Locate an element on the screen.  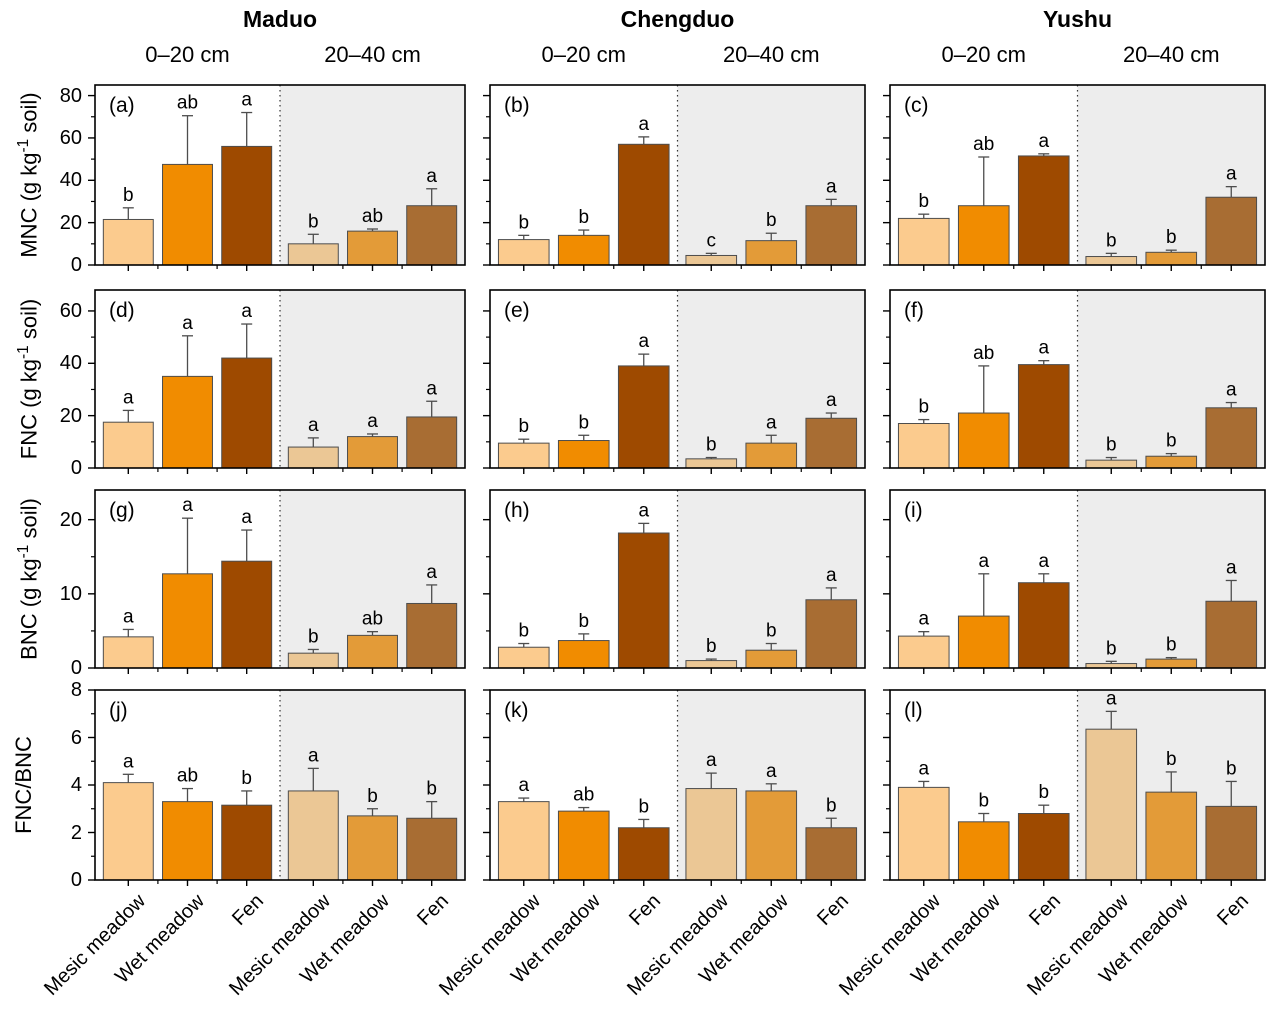
y-tick-label: 60 is located at coordinates (70, 310).